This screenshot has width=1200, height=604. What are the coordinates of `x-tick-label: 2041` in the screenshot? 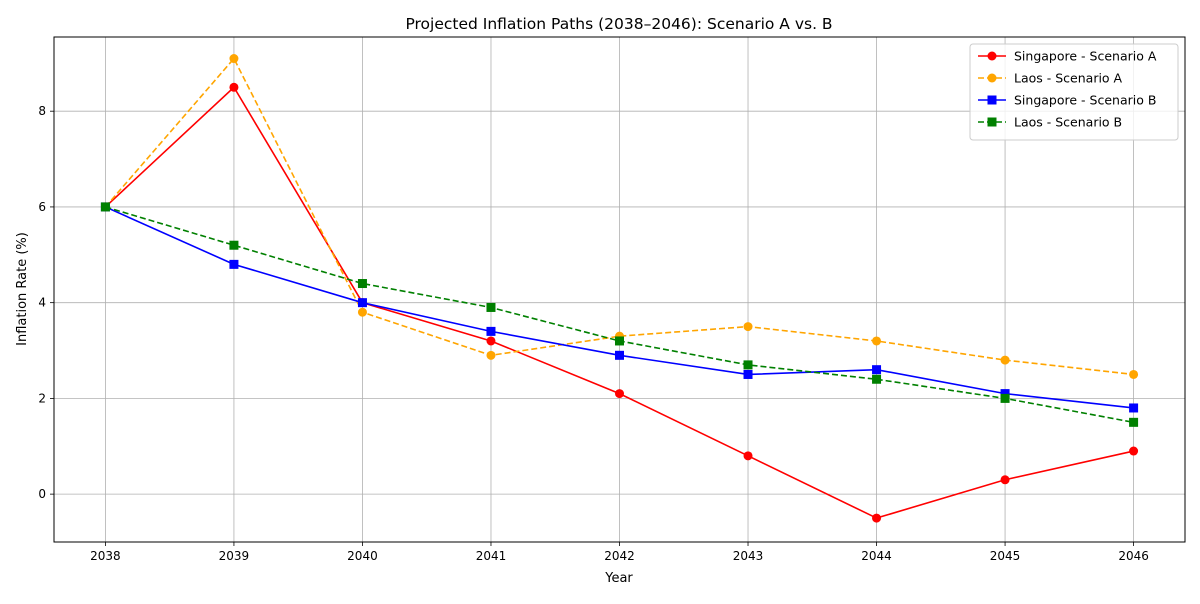 It's located at (491, 556).